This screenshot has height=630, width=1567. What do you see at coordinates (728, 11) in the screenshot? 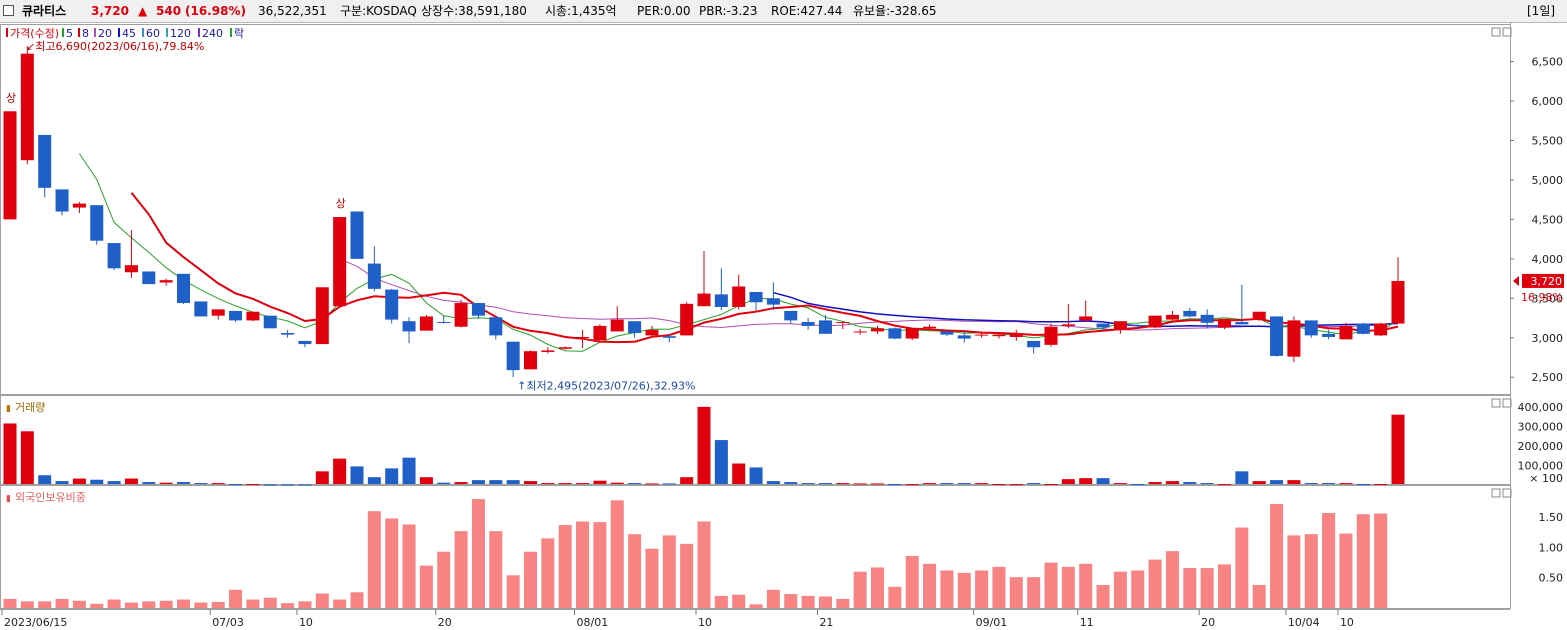
I see `pbr-value: PBR:-3.23` at bounding box center [728, 11].